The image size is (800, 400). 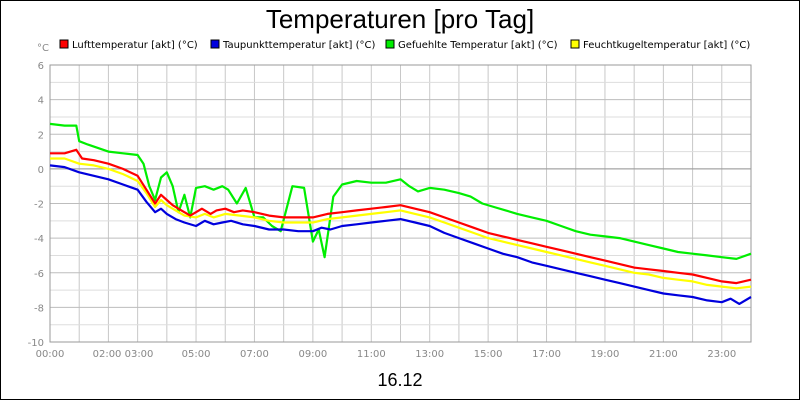 I want to click on legend-label: Taupunkttemperatur [akt] (°C), so click(x=298, y=45).